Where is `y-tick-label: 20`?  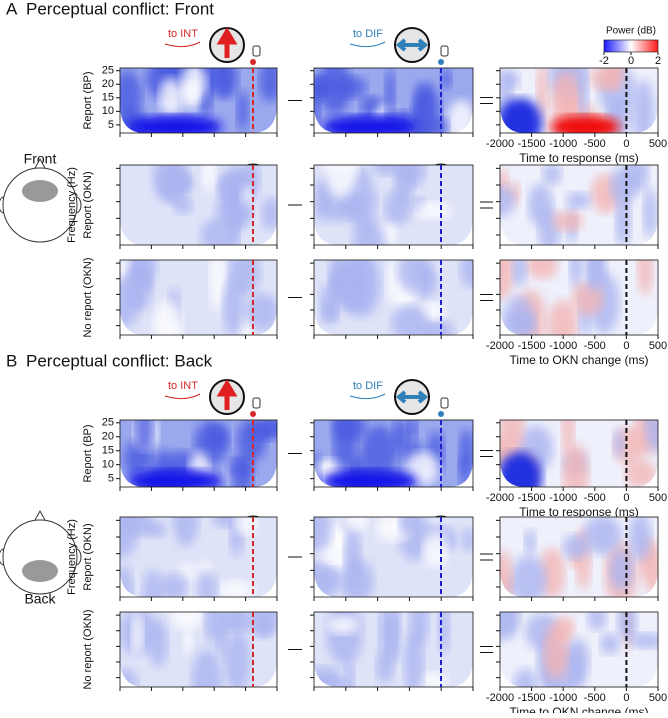 y-tick-label: 20 is located at coordinates (108, 84).